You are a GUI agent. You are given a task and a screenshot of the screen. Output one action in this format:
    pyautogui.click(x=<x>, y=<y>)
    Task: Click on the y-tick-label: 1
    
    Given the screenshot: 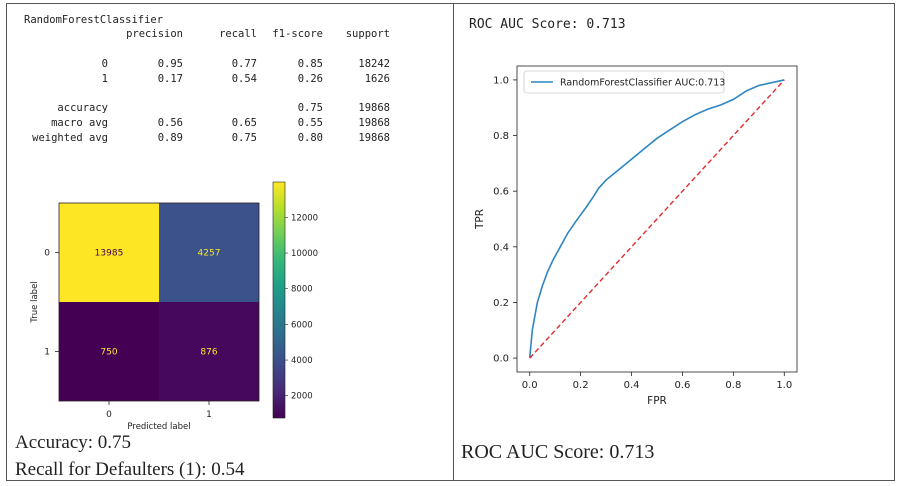 What is the action you would take?
    pyautogui.click(x=47, y=353)
    